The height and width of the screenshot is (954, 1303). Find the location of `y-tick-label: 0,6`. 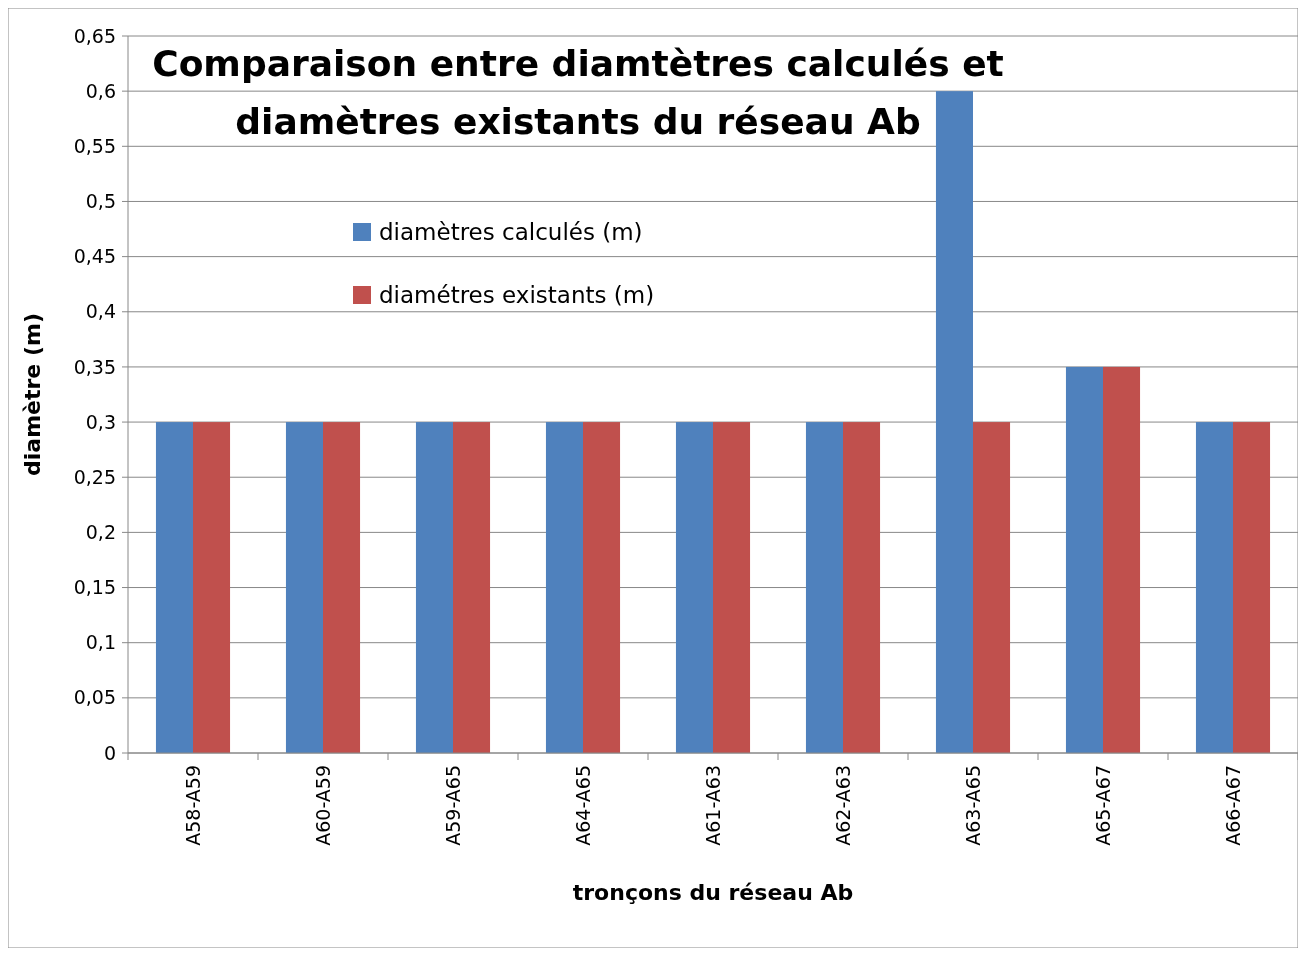

y-tick-label: 0,6 is located at coordinates (100, 90).